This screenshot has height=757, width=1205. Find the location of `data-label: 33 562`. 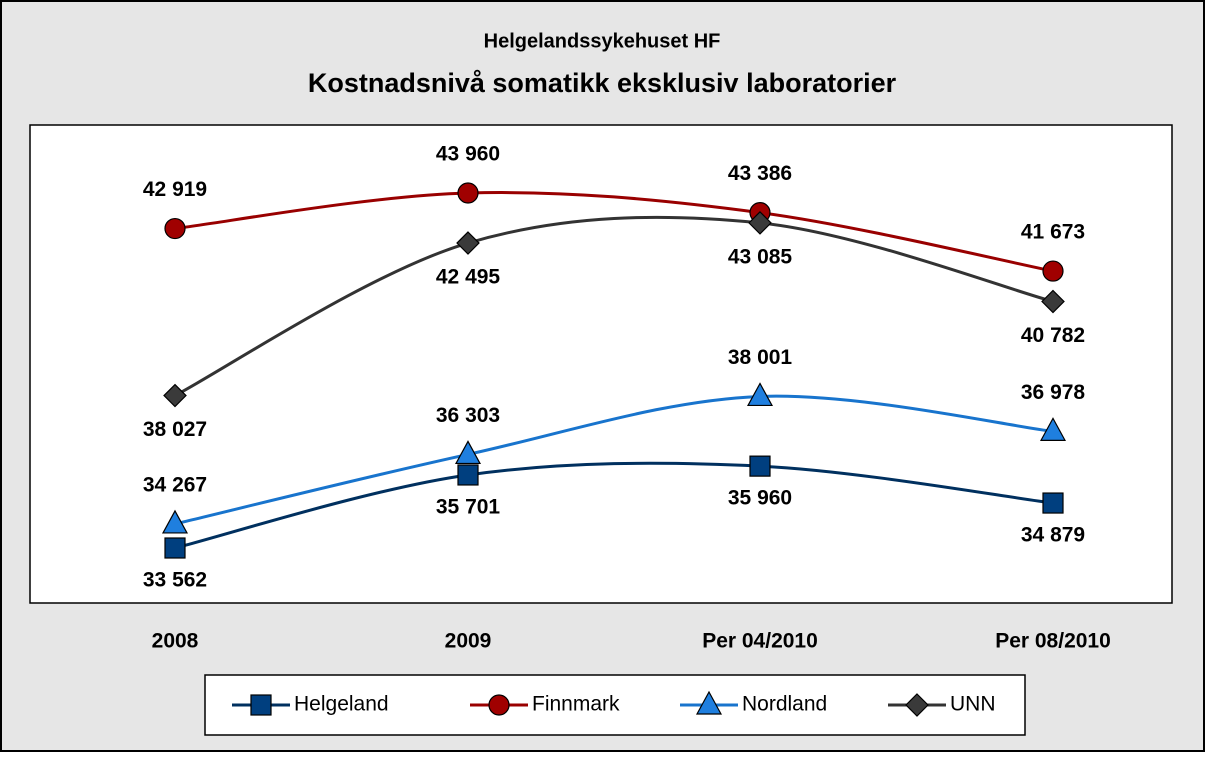

data-label: 33 562 is located at coordinates (175, 580).